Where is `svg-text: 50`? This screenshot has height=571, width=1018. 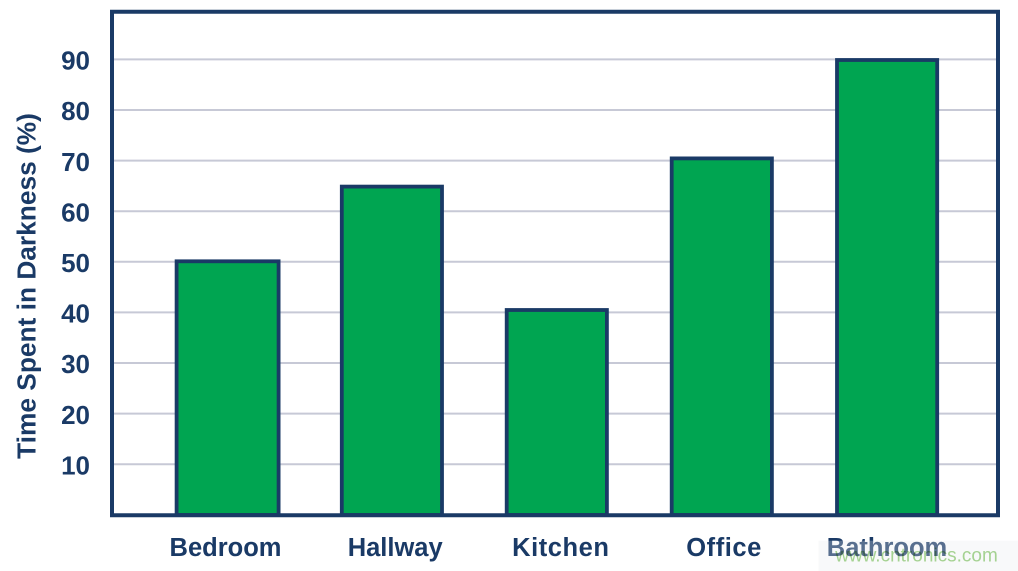
svg-text: 50 is located at coordinates (75, 263).